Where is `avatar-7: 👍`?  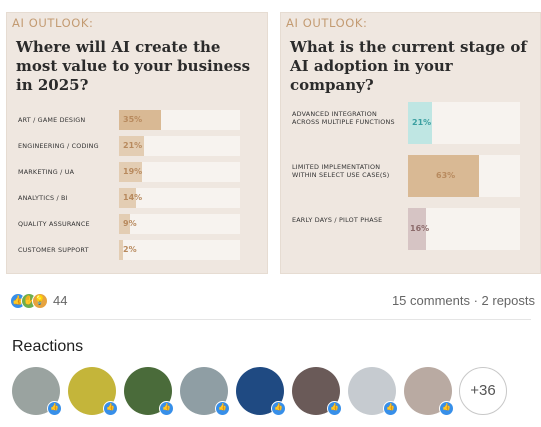
avatar-7: 👍 is located at coordinates (373, 391).